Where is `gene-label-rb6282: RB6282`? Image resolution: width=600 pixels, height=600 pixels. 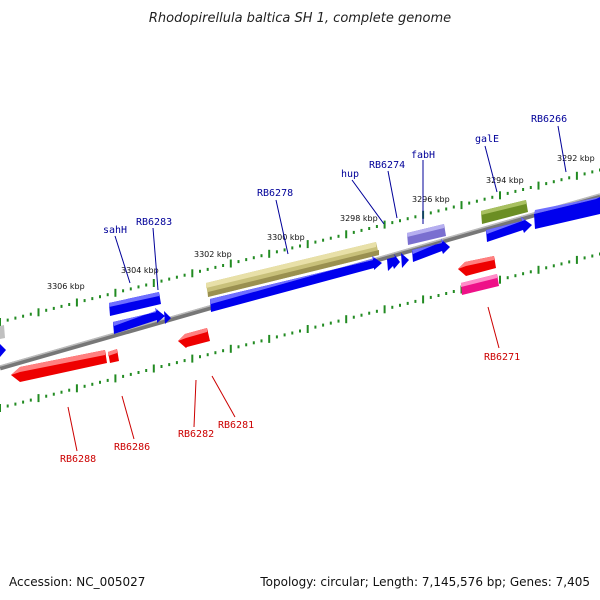 gene-label-rb6282: RB6282 is located at coordinates (196, 434).